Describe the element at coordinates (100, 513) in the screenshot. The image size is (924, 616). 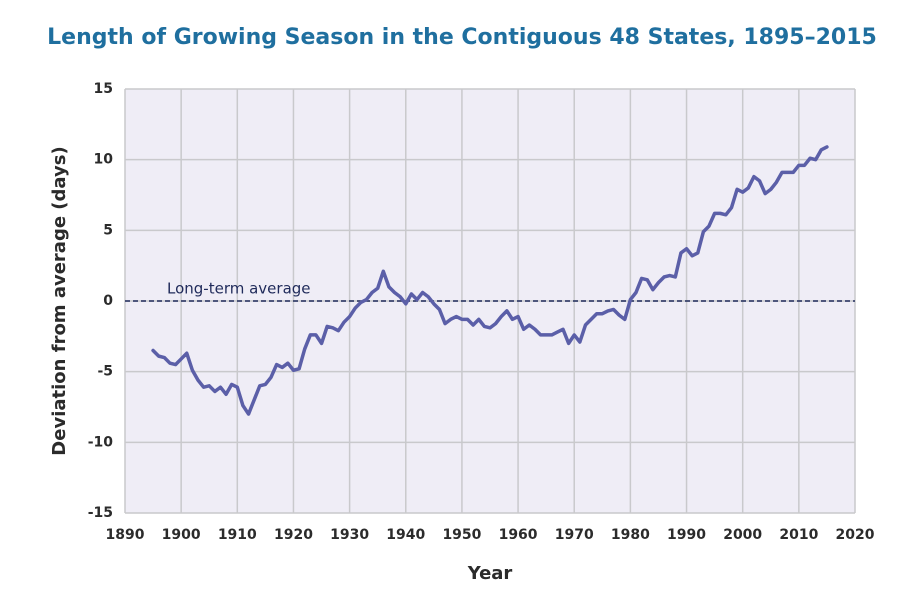
I see `y-tick-label: -15` at that location.